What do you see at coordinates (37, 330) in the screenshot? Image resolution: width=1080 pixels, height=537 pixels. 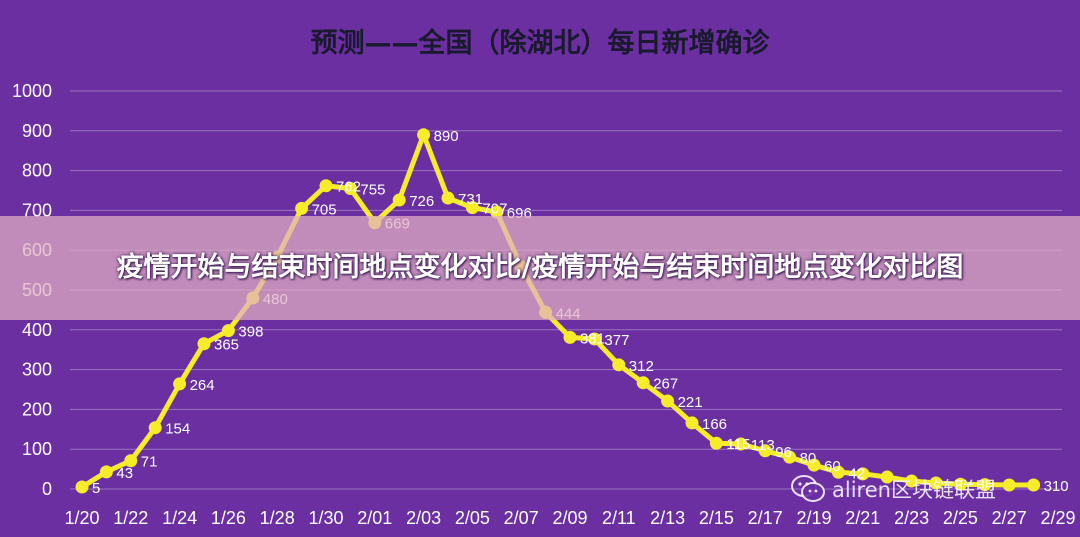 I see `y-tick-label: 400` at bounding box center [37, 330].